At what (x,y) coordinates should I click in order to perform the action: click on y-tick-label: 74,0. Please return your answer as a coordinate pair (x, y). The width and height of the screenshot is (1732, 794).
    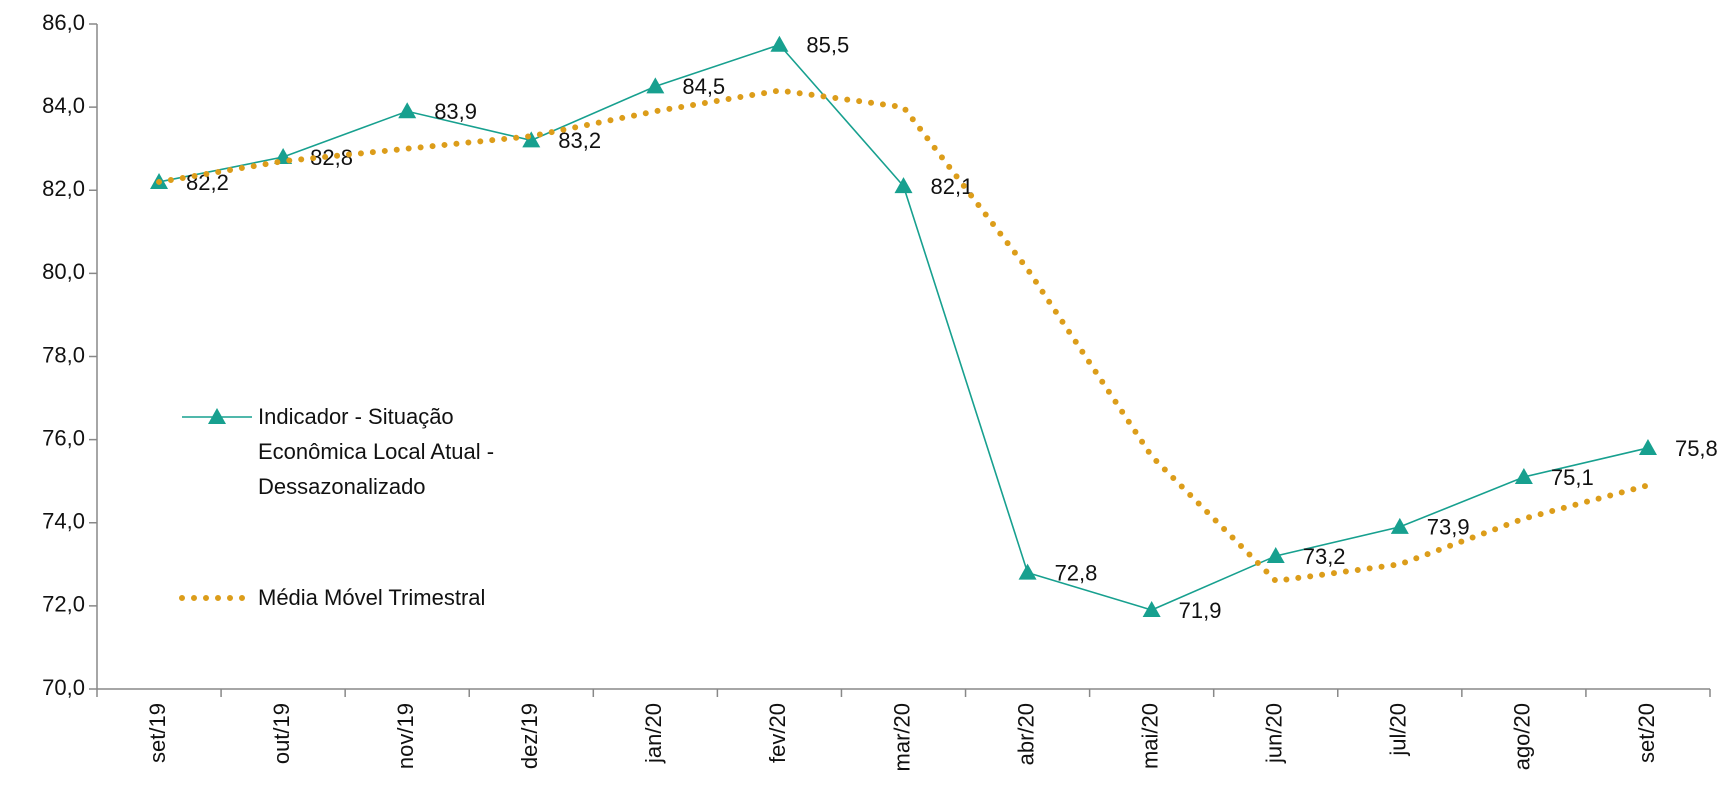
    Looking at the image, I should click on (63, 521).